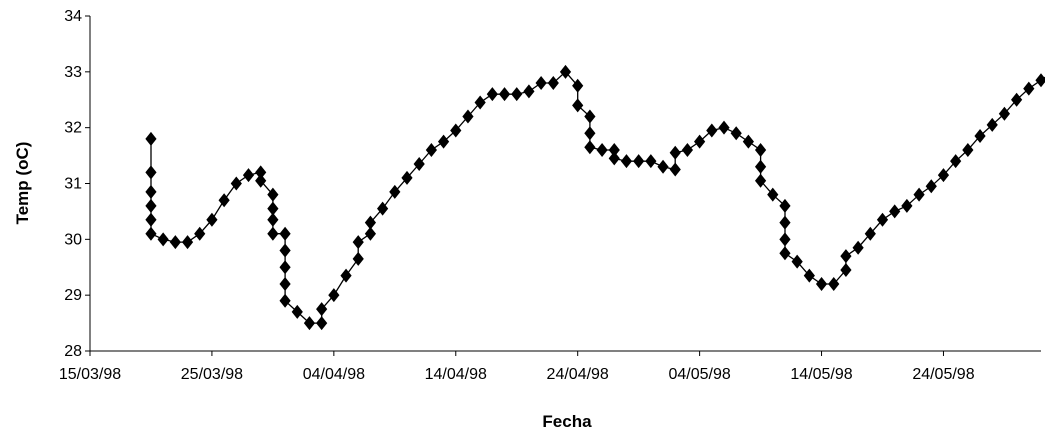  What do you see at coordinates (22, 183) in the screenshot?
I see `y-axis-title: Temp (oC)` at bounding box center [22, 183].